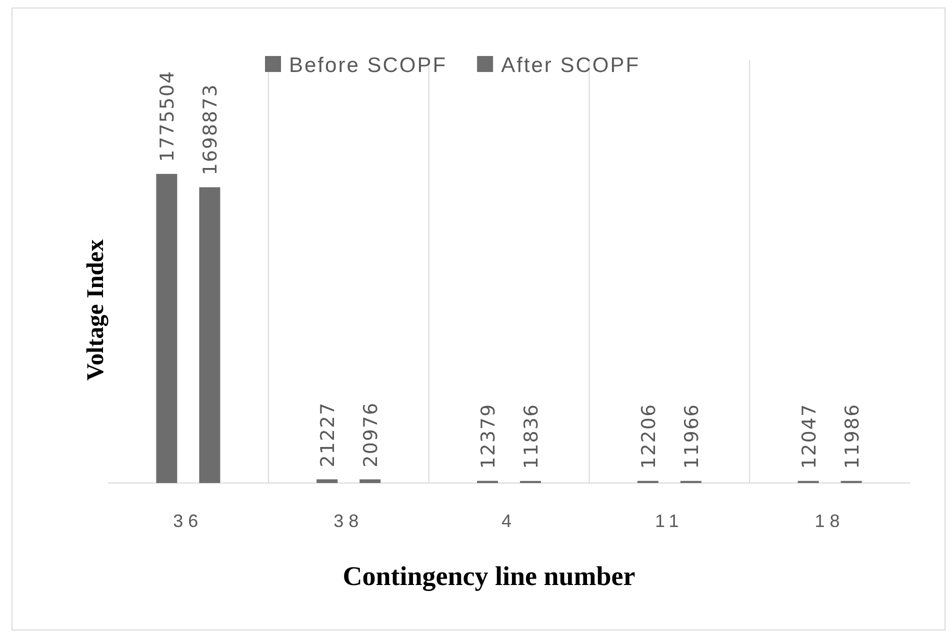  I want to click on y-axis-title: Voltage Index, so click(96, 310).